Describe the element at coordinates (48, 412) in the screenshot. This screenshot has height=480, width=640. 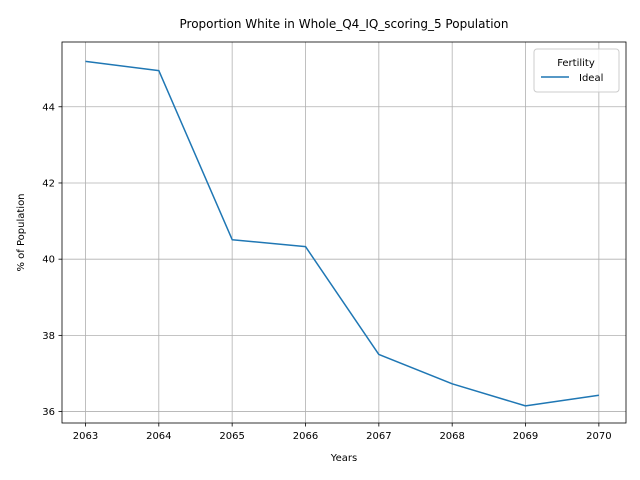
I see `y-tick-label: 36` at that location.